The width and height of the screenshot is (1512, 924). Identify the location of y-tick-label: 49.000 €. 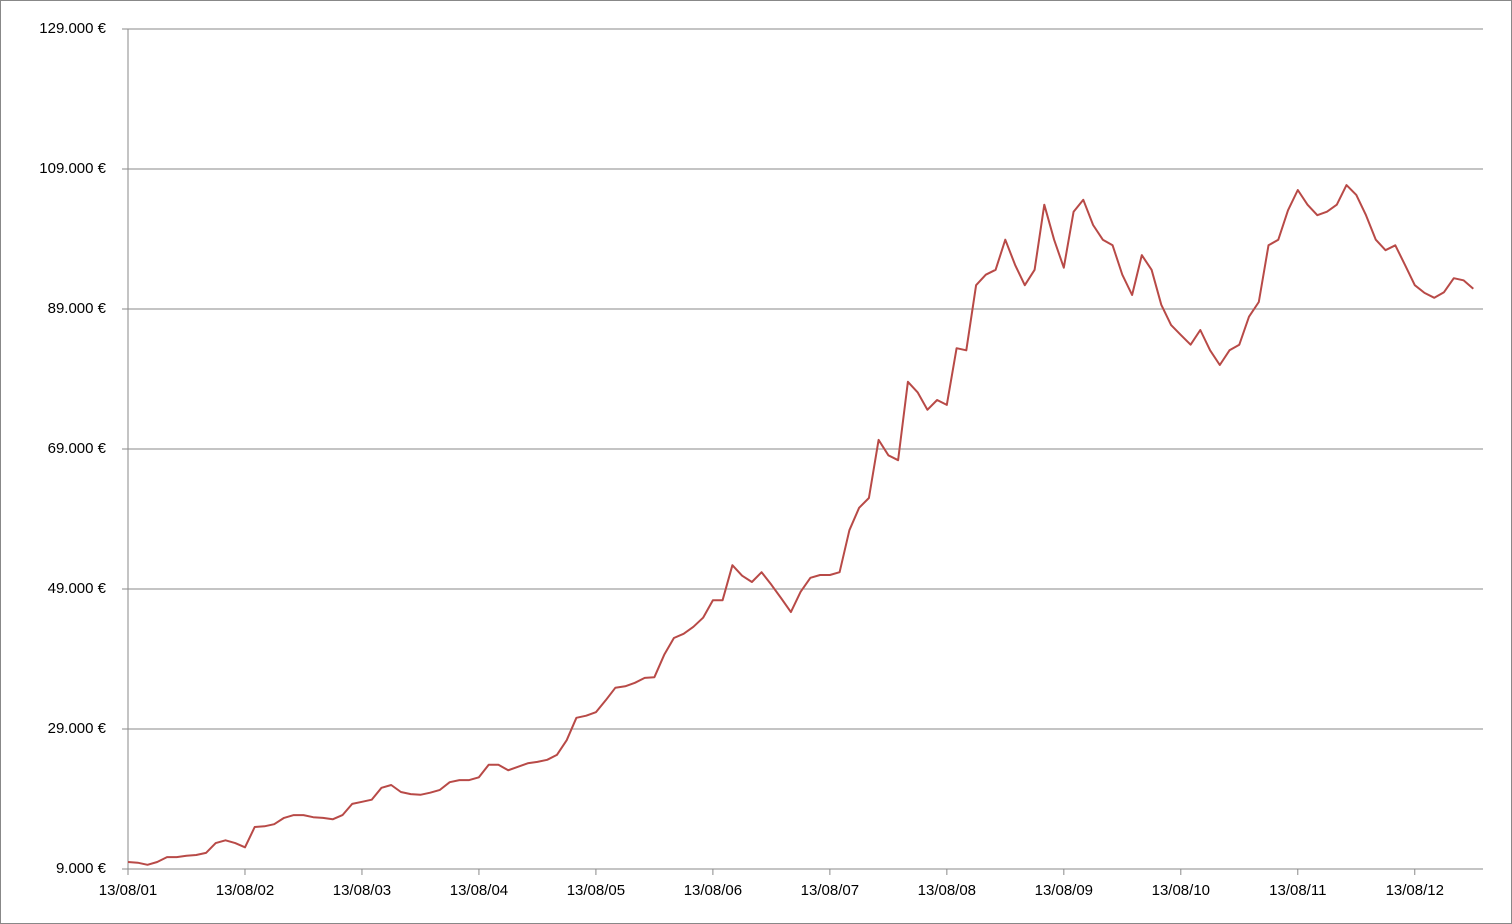
(77, 588).